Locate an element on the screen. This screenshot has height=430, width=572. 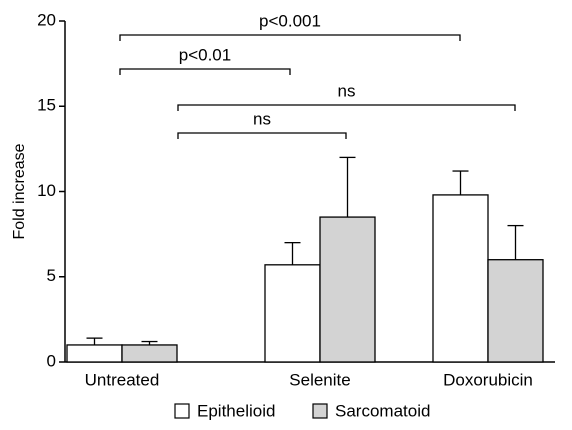
significance-label: p<0.001 is located at coordinates (290, 20).